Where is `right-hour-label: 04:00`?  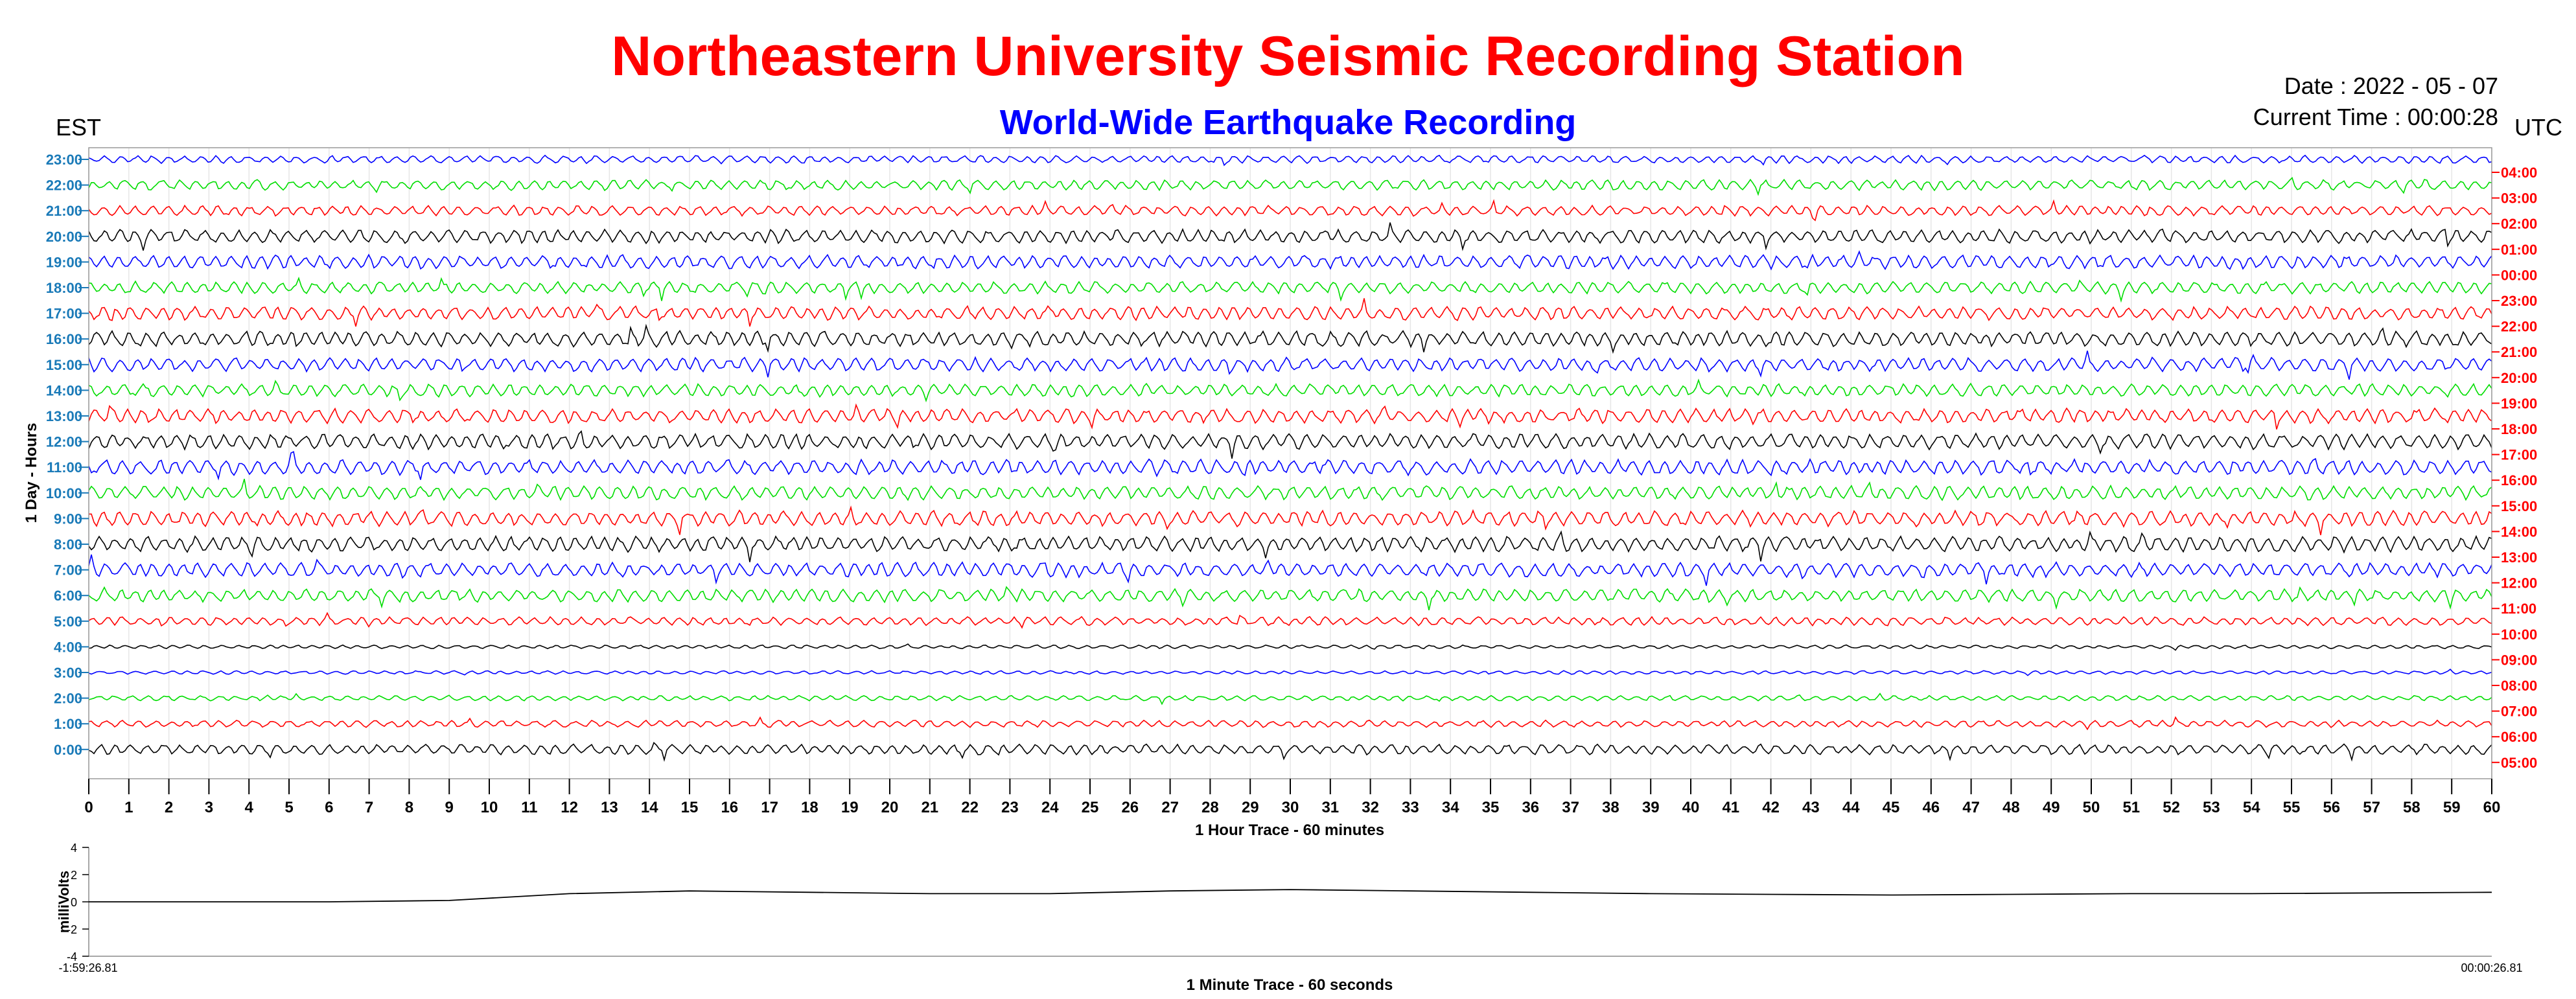
right-hour-label: 04:00 is located at coordinates (2519, 173).